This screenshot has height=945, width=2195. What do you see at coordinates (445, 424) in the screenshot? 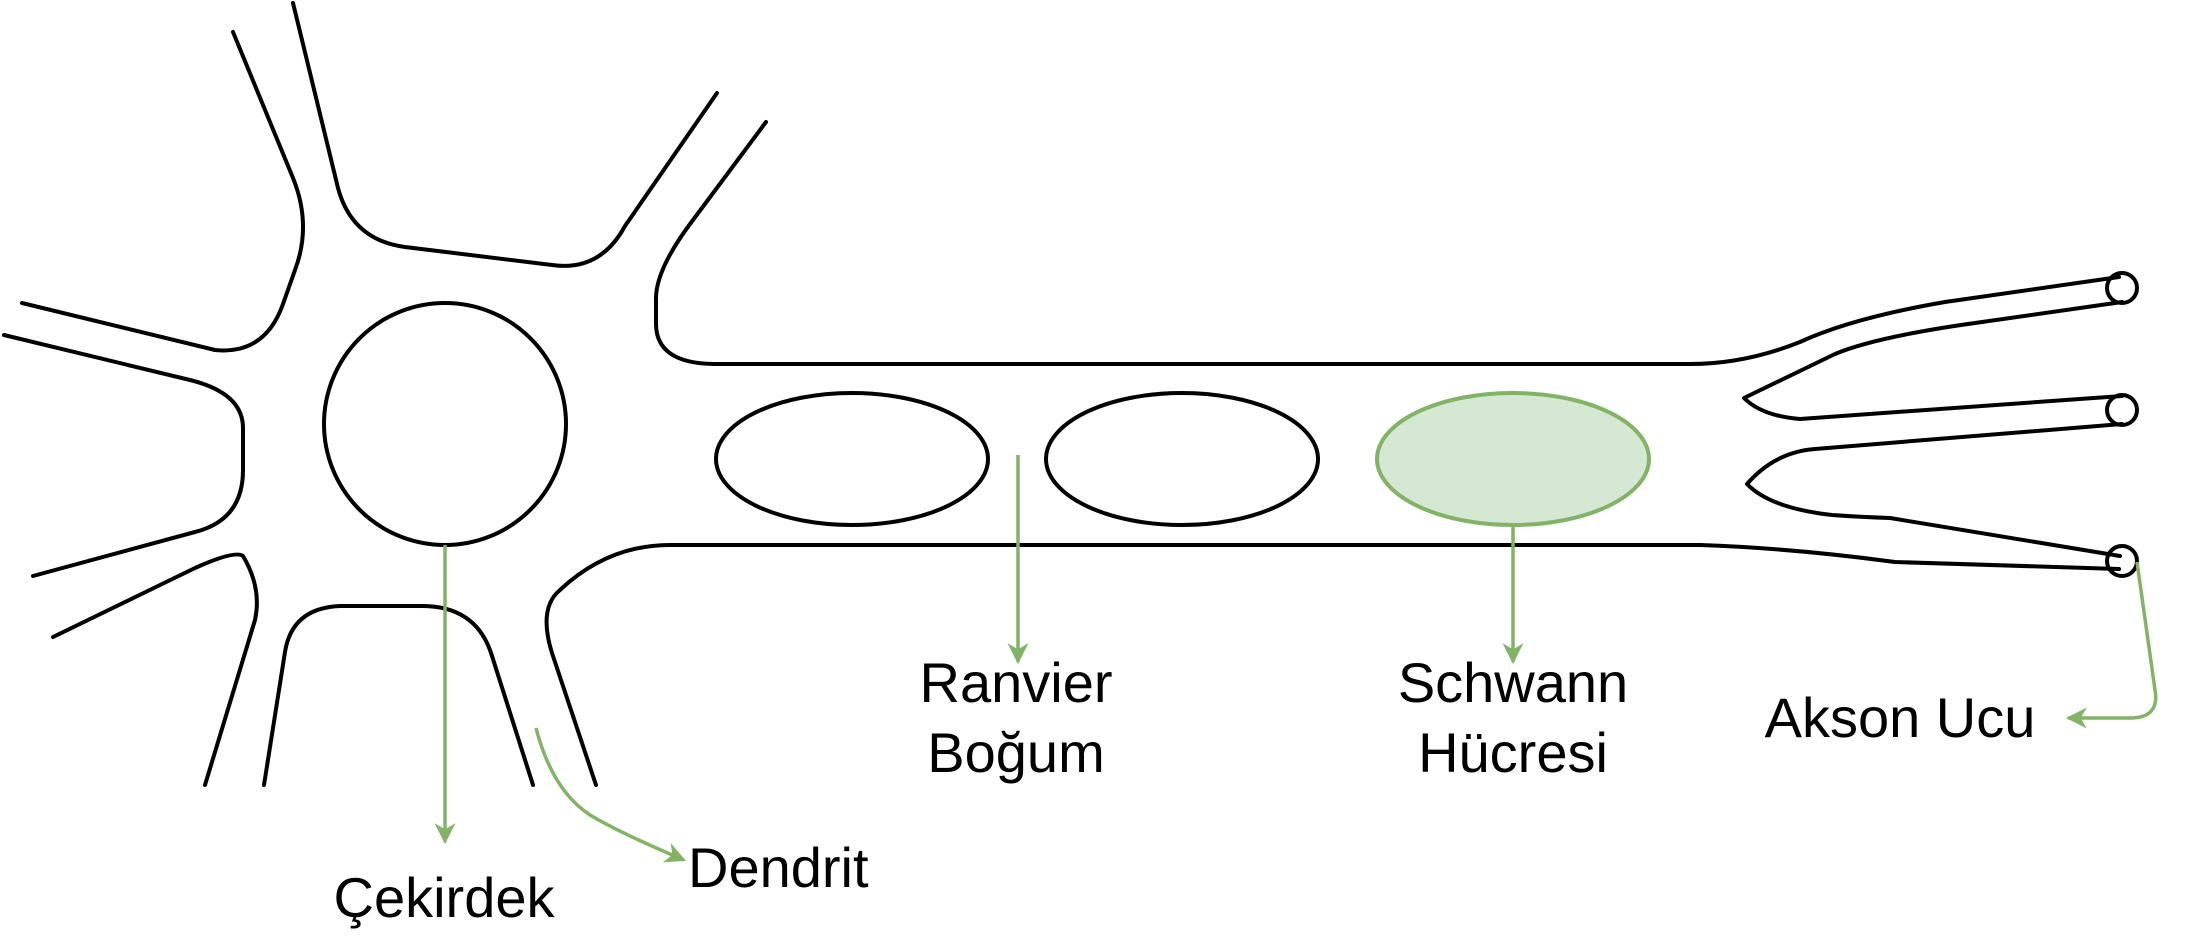
I see `nucleus-circle` at bounding box center [445, 424].